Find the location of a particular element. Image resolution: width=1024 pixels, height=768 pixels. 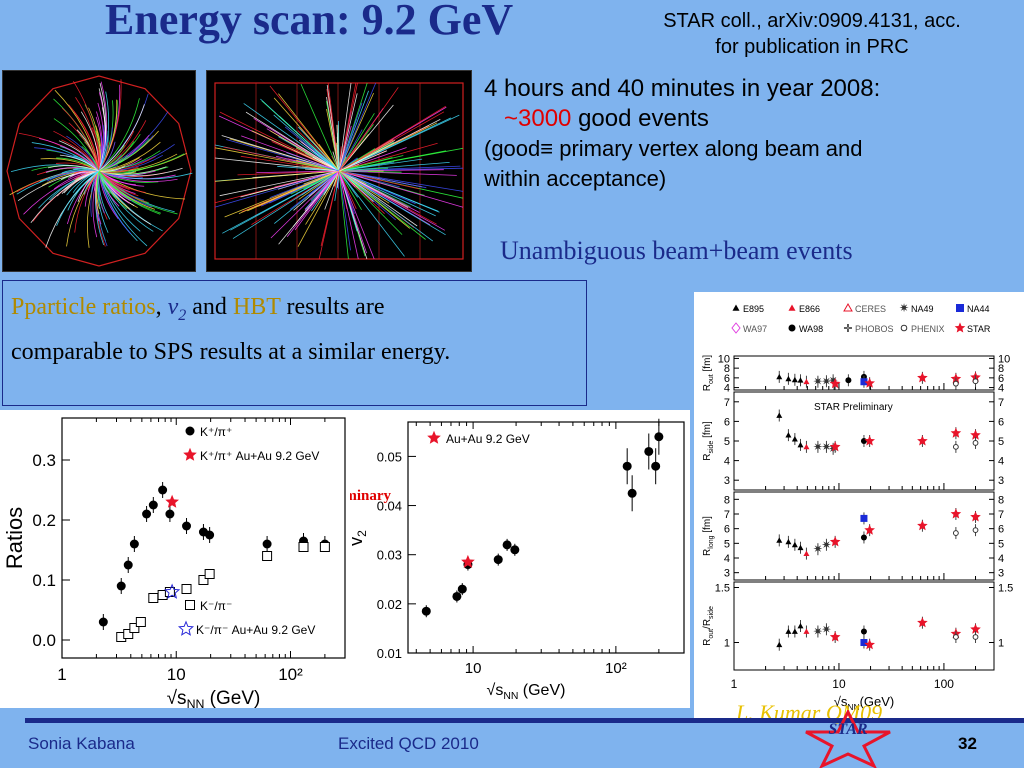

good-definition-1: (good≡ primary vertex along beam and is located at coordinates (673, 148).